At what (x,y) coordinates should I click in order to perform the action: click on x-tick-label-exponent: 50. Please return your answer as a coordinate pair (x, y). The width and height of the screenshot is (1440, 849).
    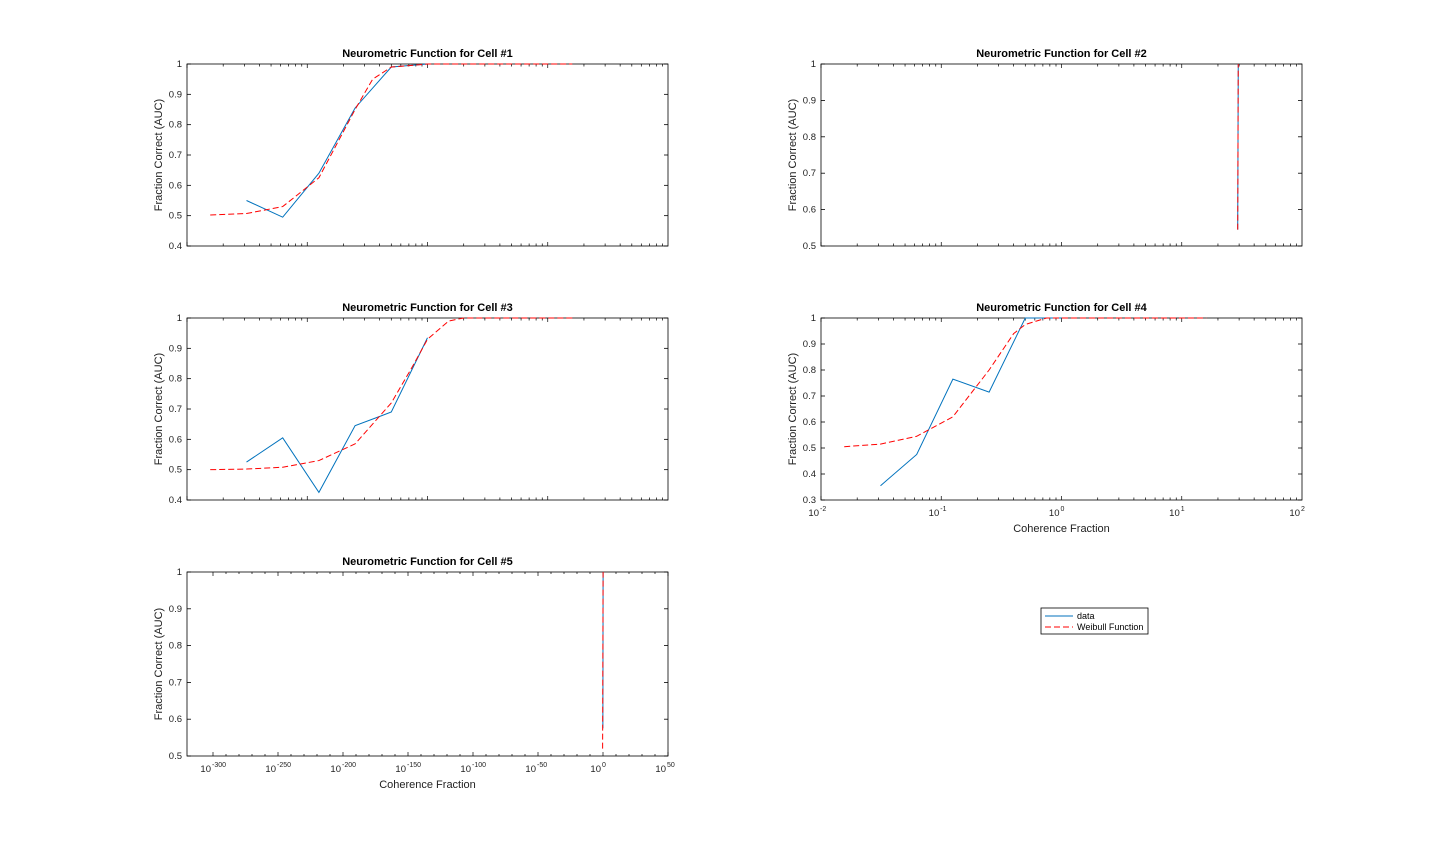
    Looking at the image, I should click on (671, 765).